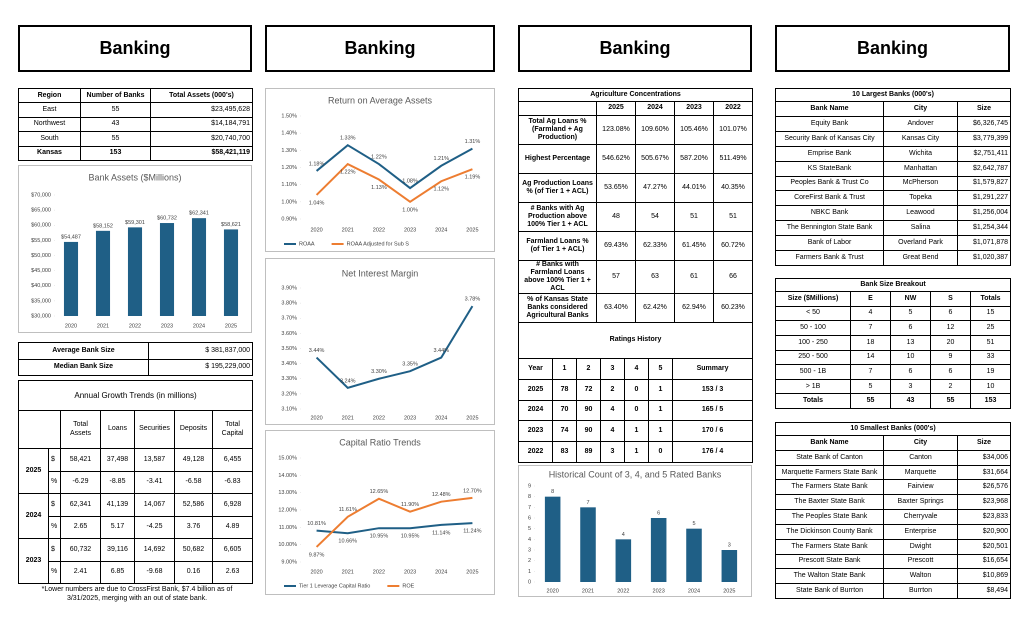 This screenshot has height=622, width=1024. What do you see at coordinates (893, 429) in the screenshot?
I see `table-title: 10 Smallest Banks (000's)` at bounding box center [893, 429].